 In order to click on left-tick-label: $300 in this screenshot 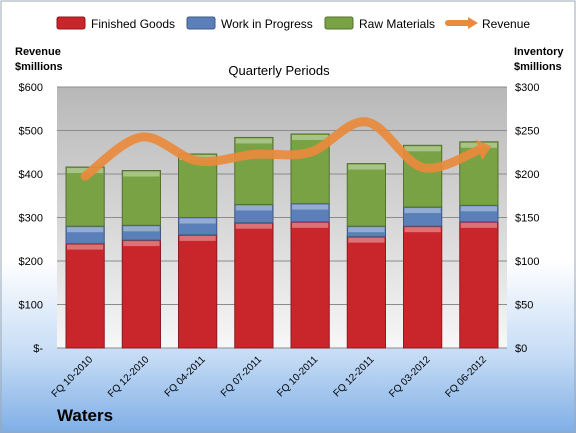, I will do `click(31, 219)`.